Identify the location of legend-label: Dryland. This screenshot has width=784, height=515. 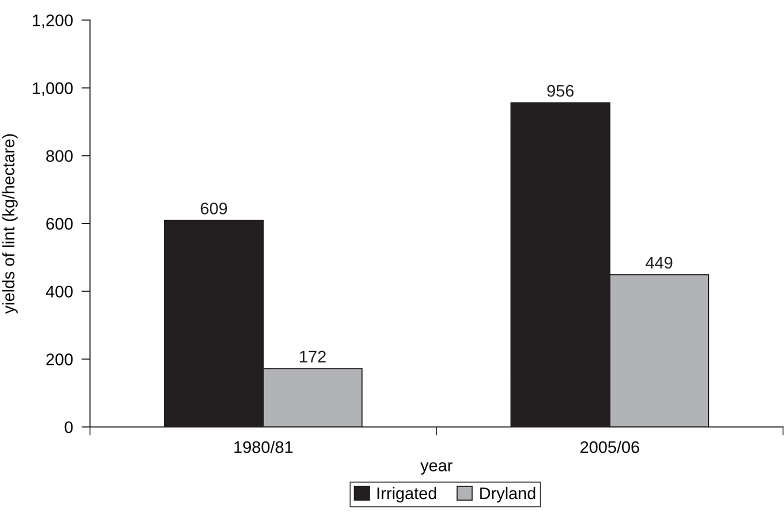
(508, 494).